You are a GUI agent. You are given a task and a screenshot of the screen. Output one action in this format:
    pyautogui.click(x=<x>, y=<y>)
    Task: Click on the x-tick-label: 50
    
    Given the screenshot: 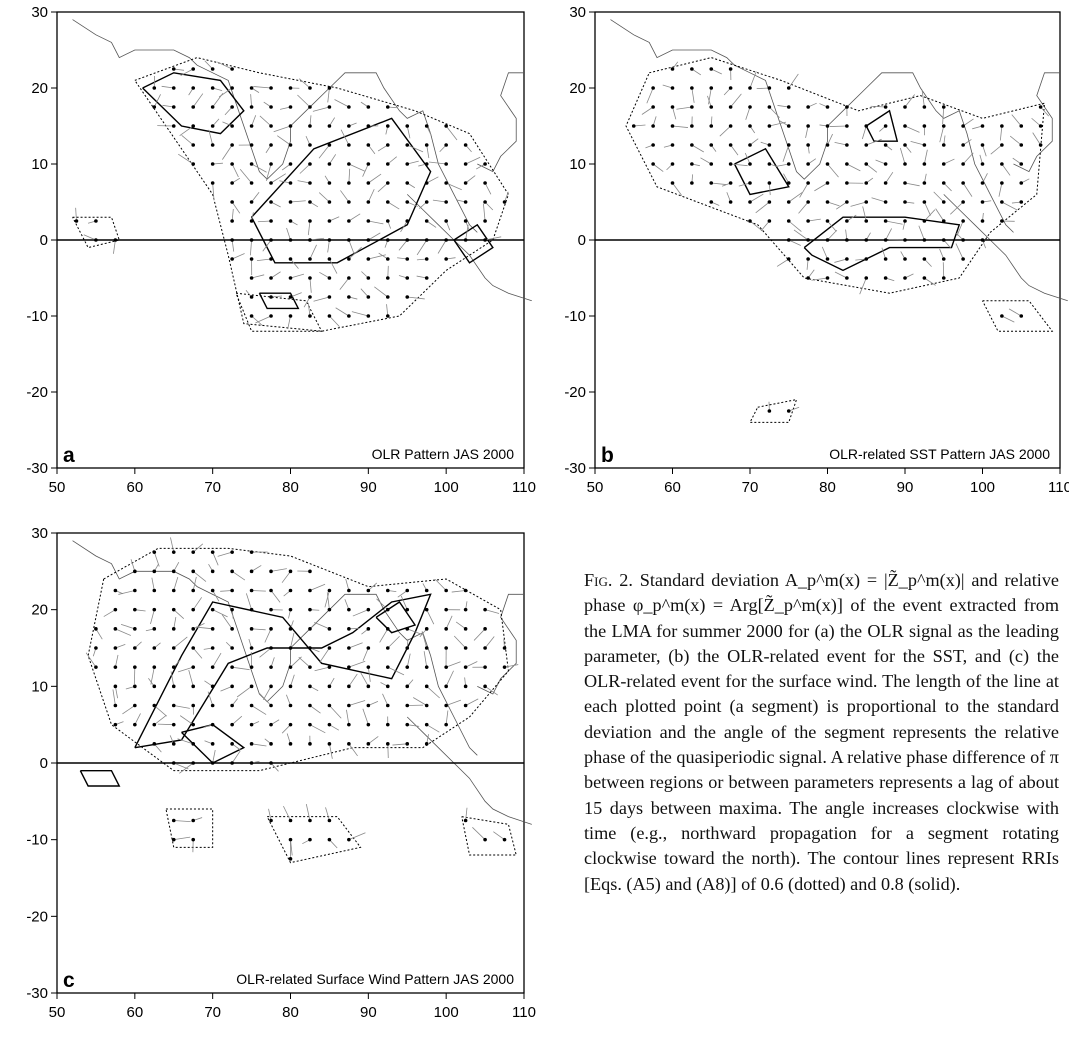 What is the action you would take?
    pyautogui.click(x=595, y=487)
    